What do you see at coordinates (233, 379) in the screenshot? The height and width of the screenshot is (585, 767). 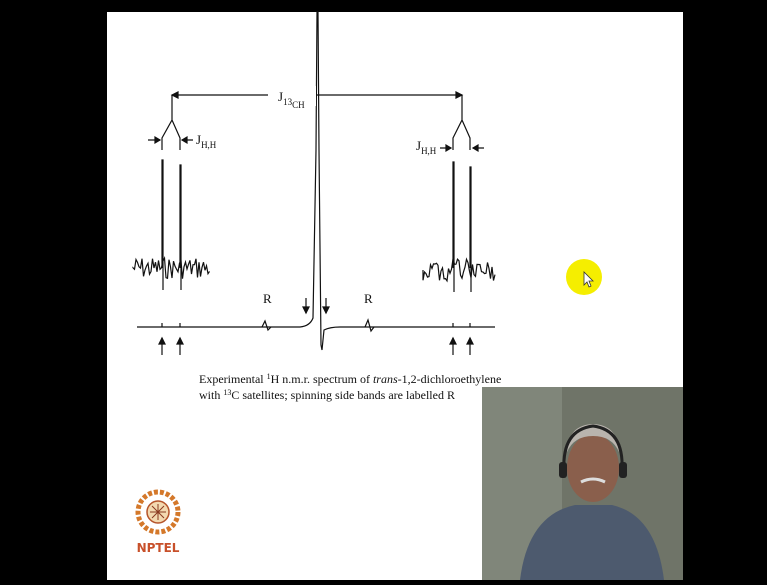 I see `caption-part: Experimental` at bounding box center [233, 379].